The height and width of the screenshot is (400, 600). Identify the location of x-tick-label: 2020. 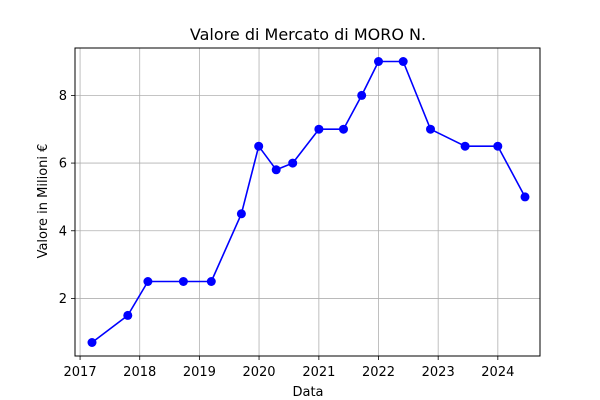
(258, 372).